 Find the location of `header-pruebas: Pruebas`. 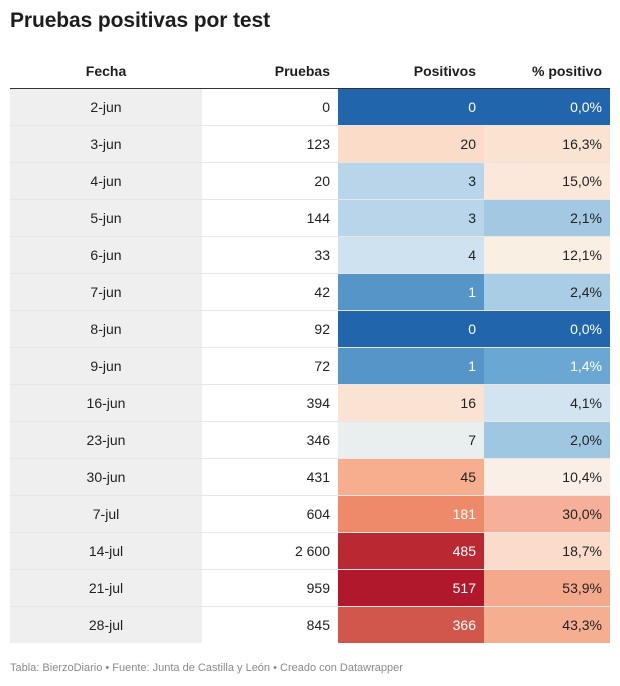

header-pruebas: Pruebas is located at coordinates (270, 71).